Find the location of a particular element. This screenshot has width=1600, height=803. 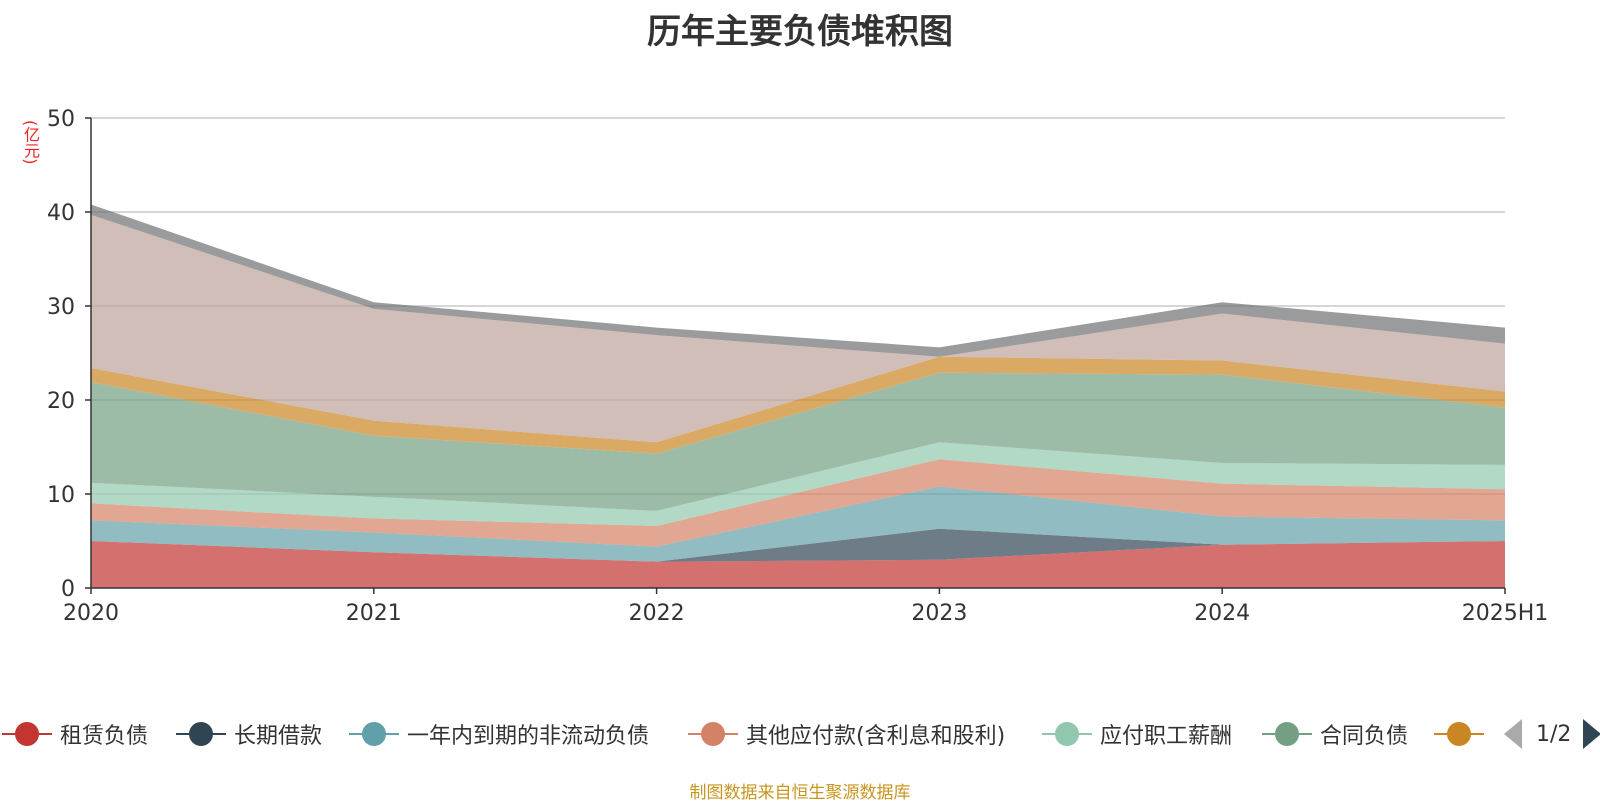

legend-label: 租赁负债 is located at coordinates (104, 736).